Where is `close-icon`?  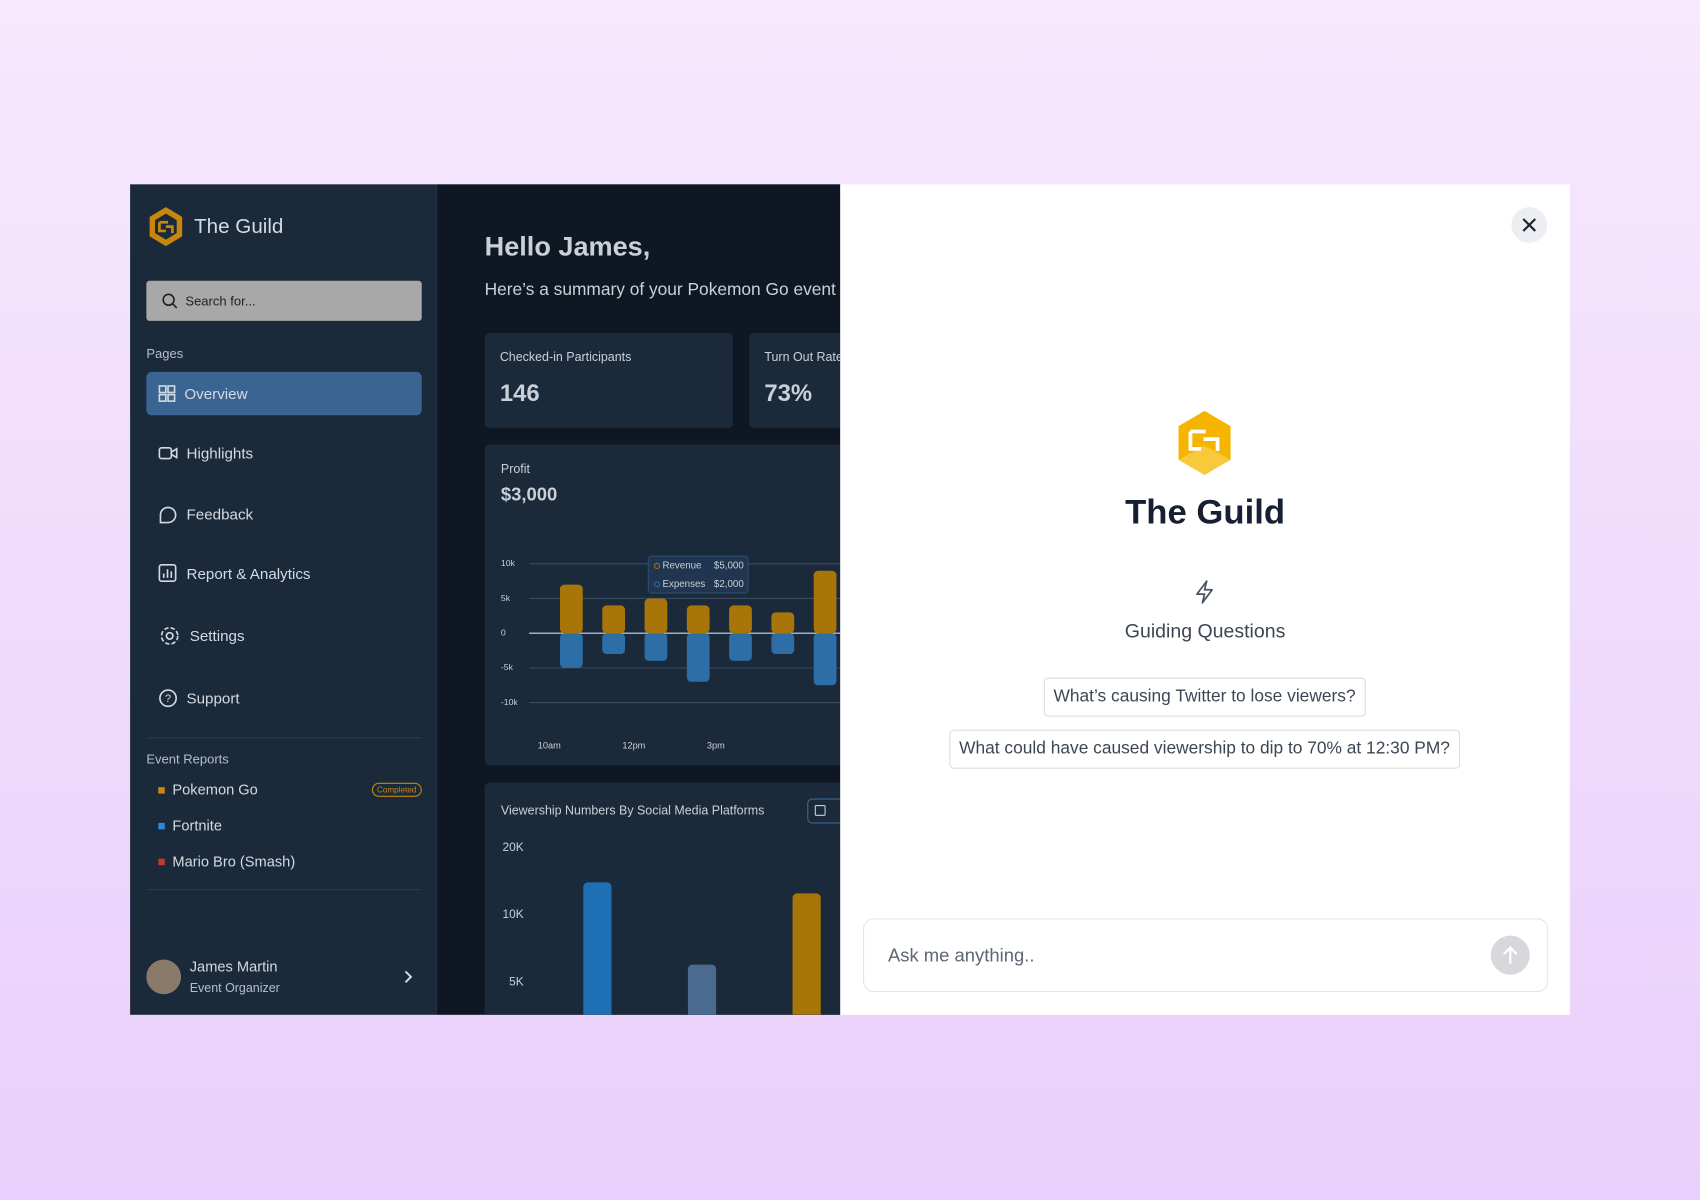 close-icon is located at coordinates (1529, 225).